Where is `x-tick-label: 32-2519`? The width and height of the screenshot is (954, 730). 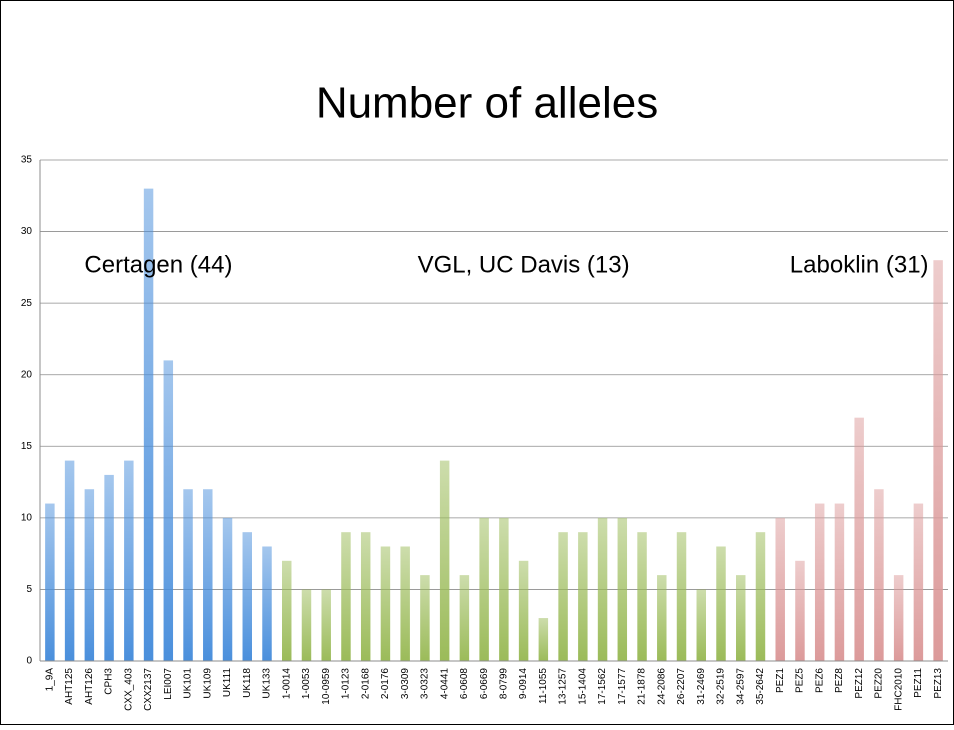
x-tick-label: 32-2519 is located at coordinates (721, 686).